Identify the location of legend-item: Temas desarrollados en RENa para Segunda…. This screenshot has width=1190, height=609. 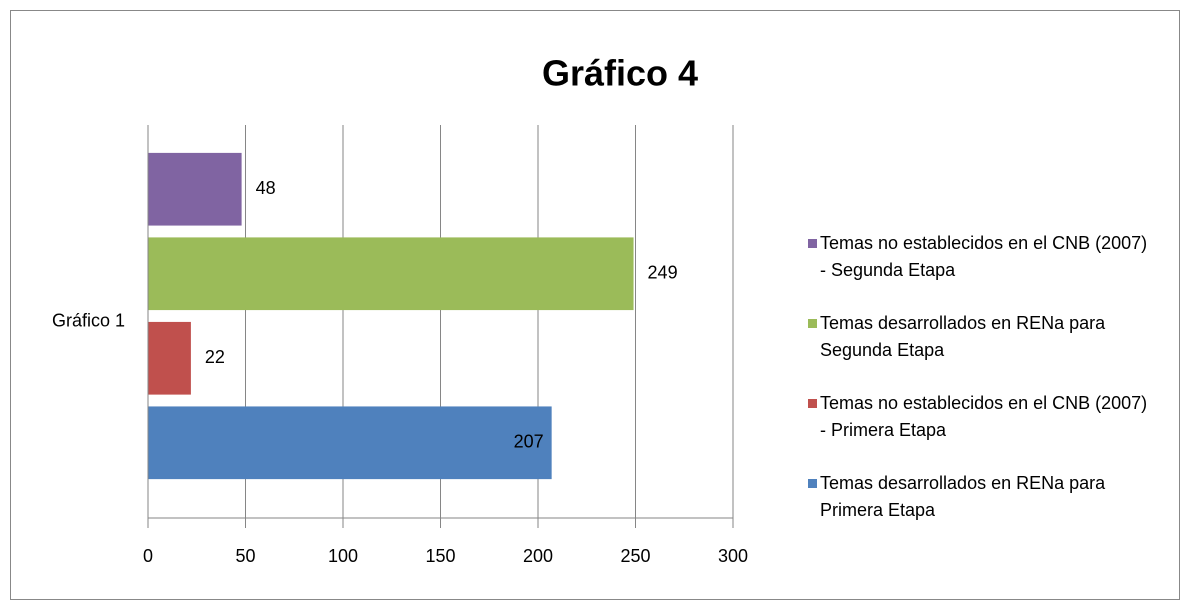
(978, 337).